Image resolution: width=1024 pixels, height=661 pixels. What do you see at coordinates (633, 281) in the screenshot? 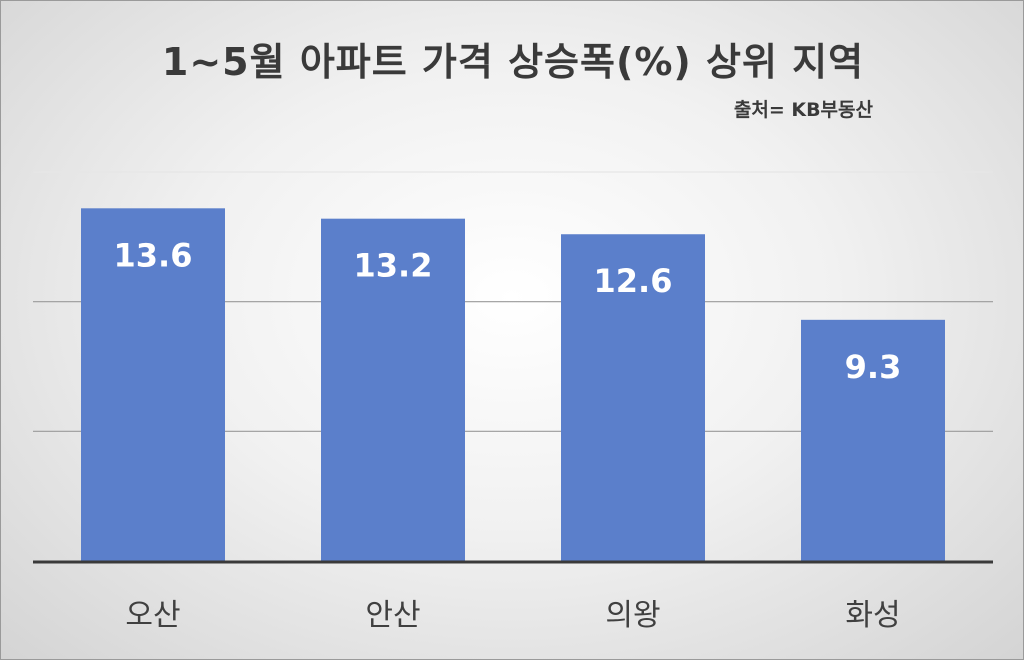
I see `data-label: 12.6` at bounding box center [633, 281].